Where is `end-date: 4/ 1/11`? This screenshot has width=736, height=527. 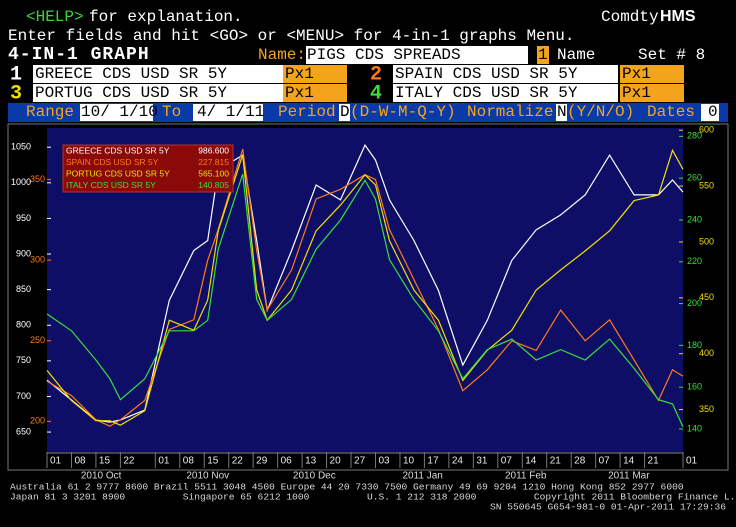 end-date: 4/ 1/11 is located at coordinates (230, 112).